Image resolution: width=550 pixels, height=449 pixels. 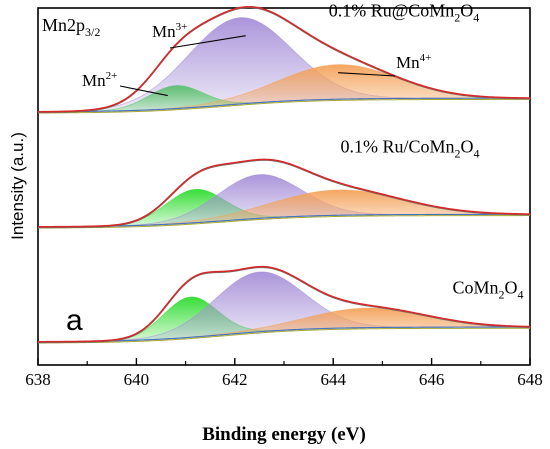 I want to click on annotation-layer: Mn2+Mn3+Mn4+, so click(x=256, y=59).